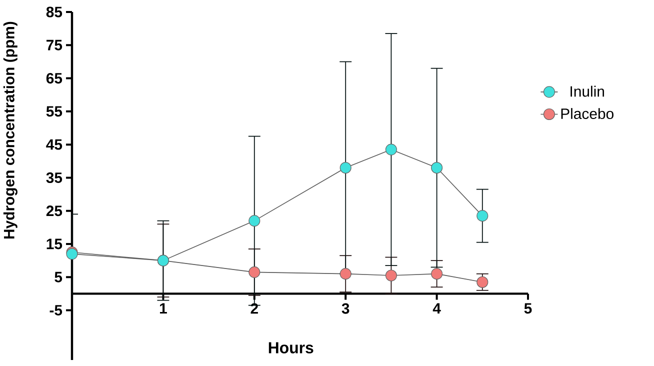 Image resolution: width=654 pixels, height=366 pixels. What do you see at coordinates (291, 348) in the screenshot?
I see `x-axis-title: Hours` at bounding box center [291, 348].